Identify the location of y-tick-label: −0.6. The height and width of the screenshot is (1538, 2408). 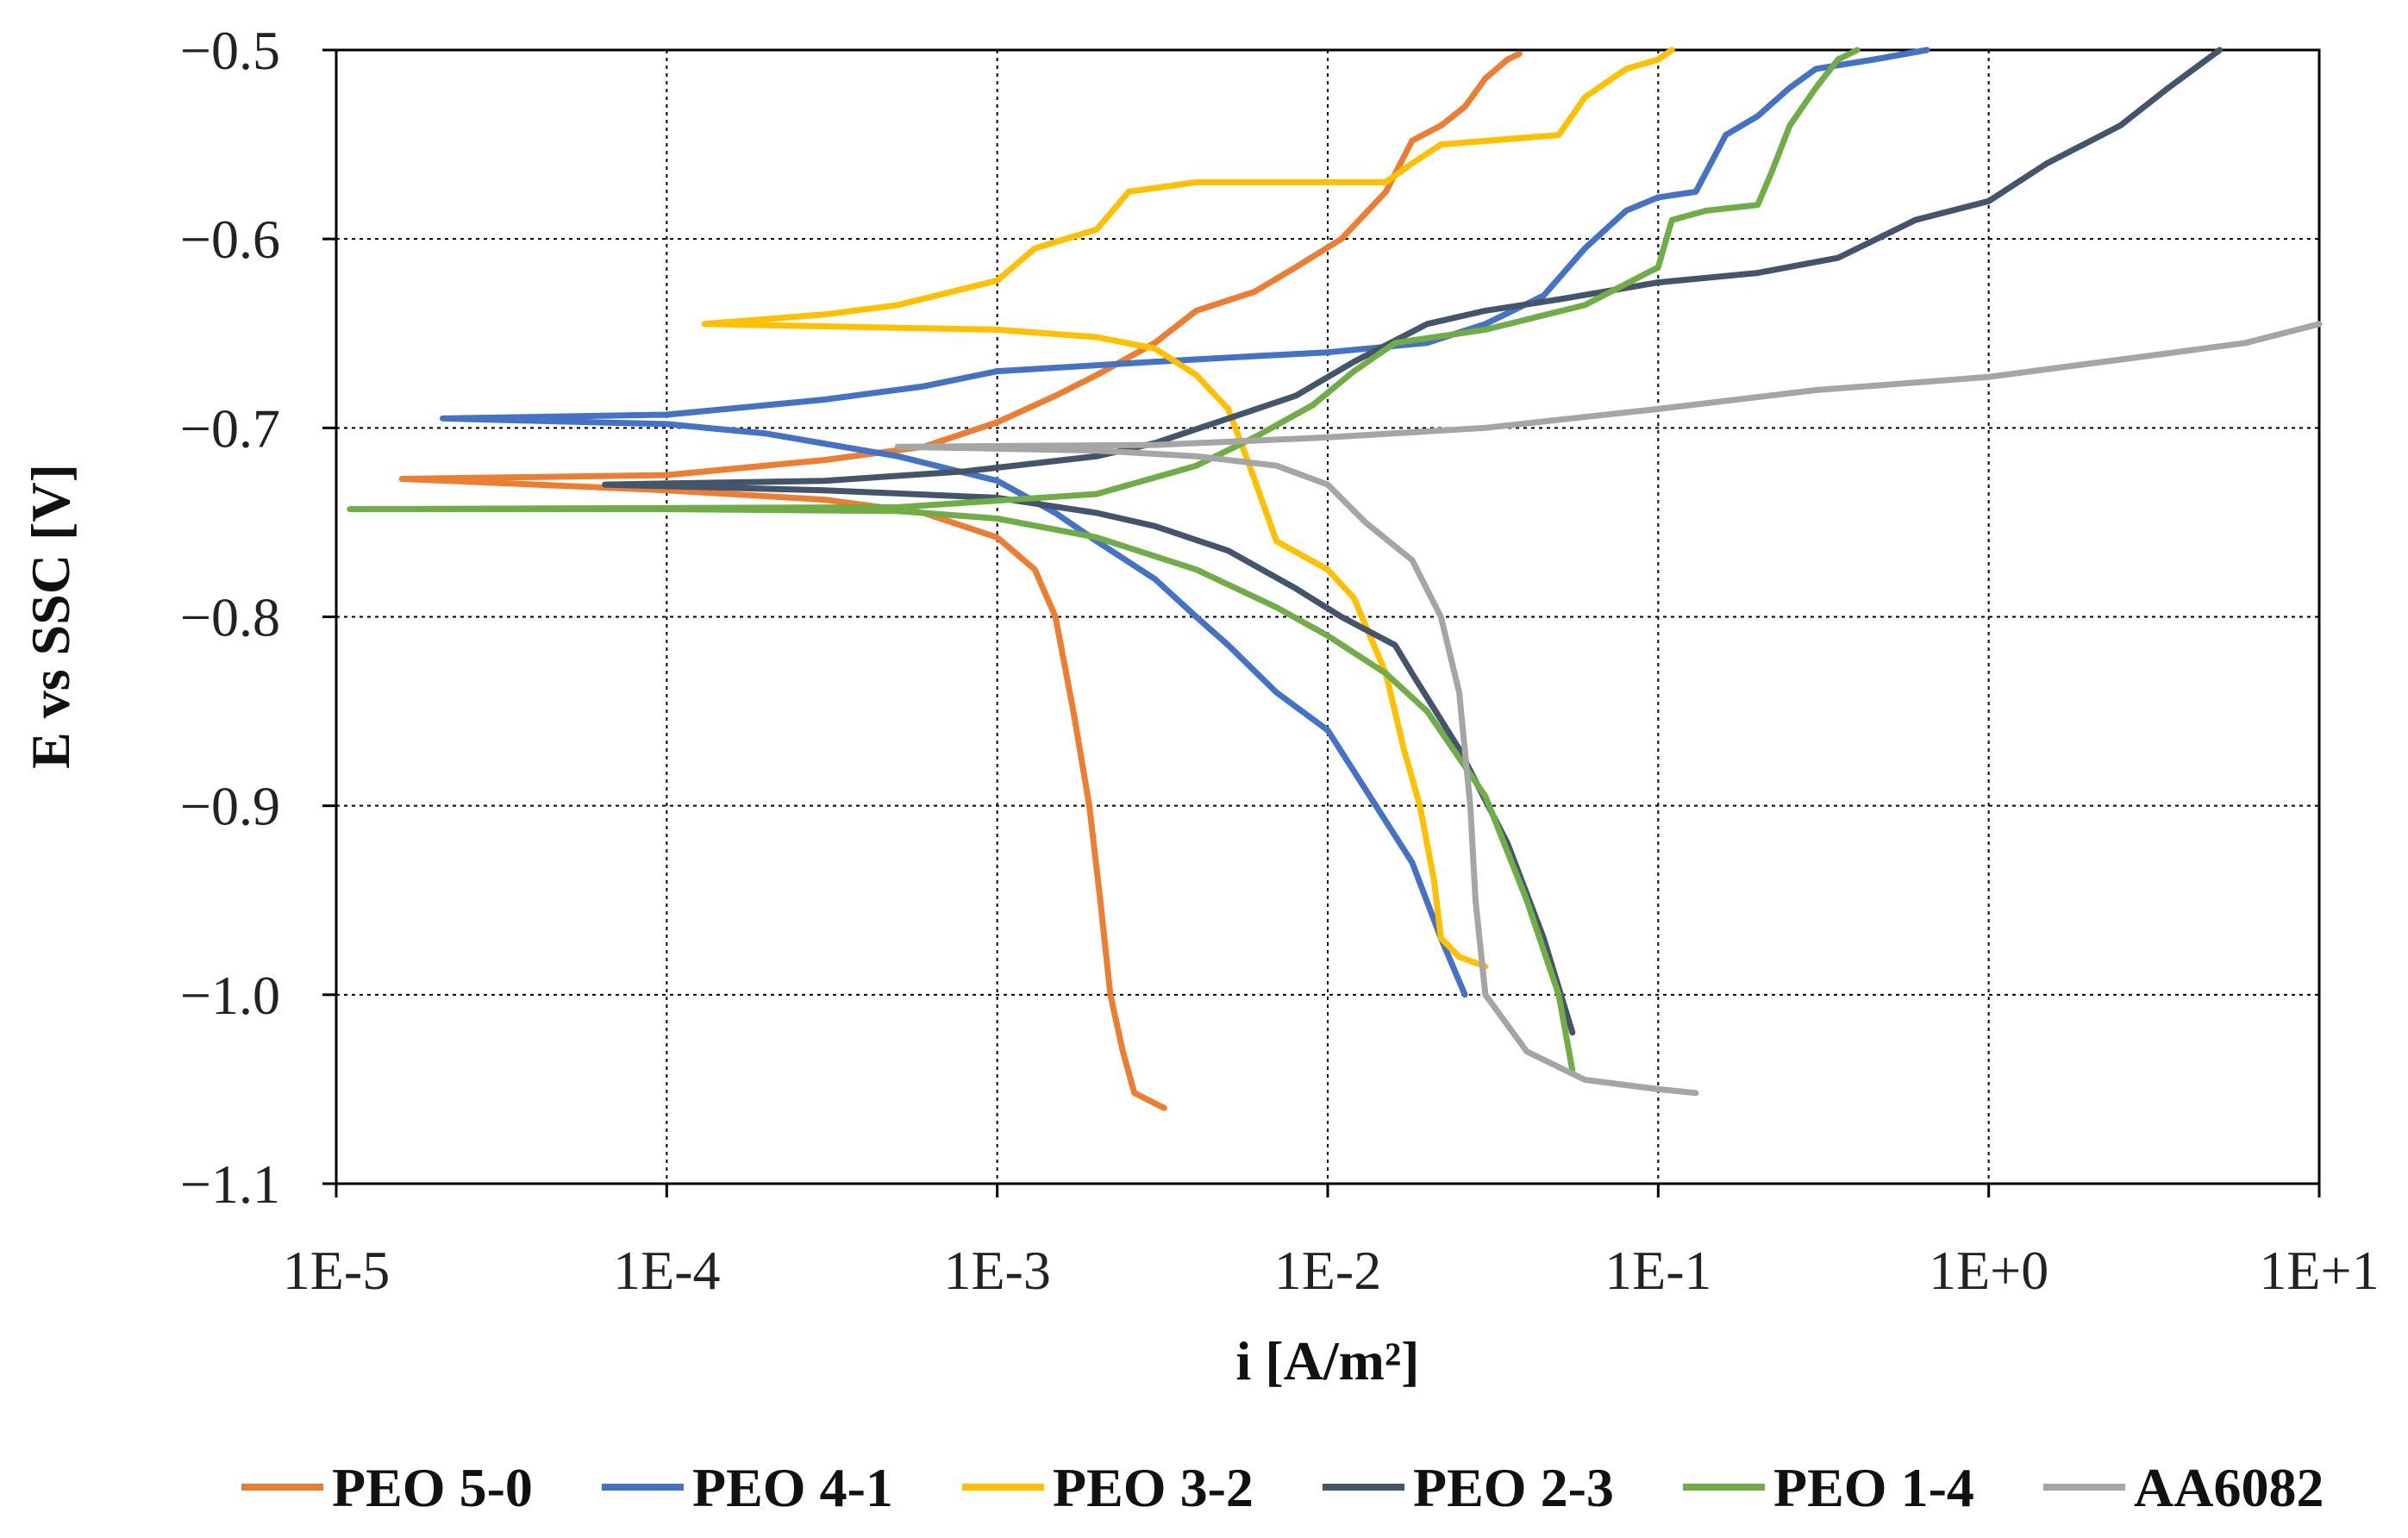
(230, 239).